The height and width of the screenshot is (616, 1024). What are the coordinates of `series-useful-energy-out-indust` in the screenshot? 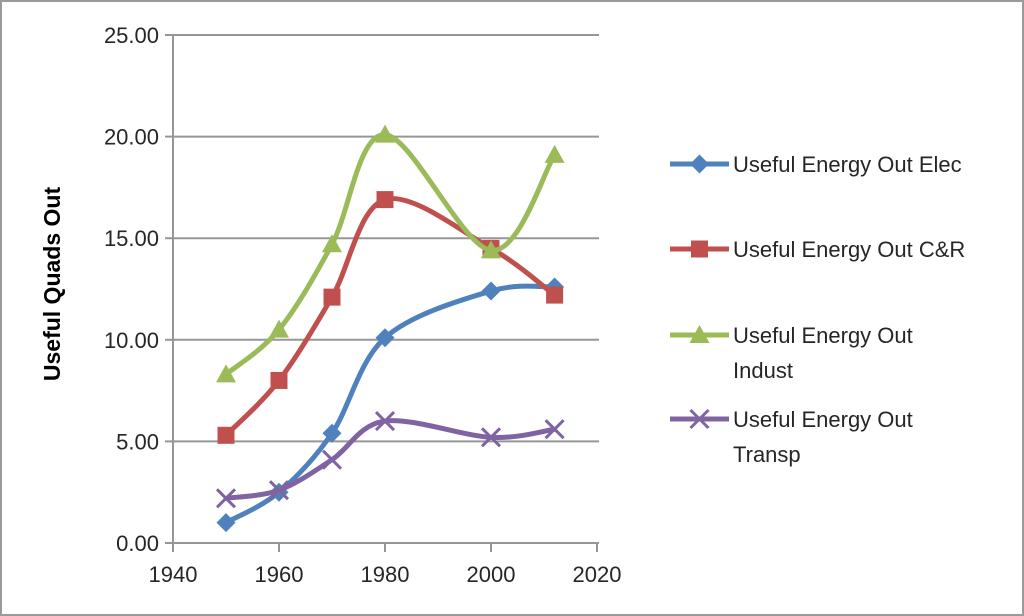 It's located at (390, 253).